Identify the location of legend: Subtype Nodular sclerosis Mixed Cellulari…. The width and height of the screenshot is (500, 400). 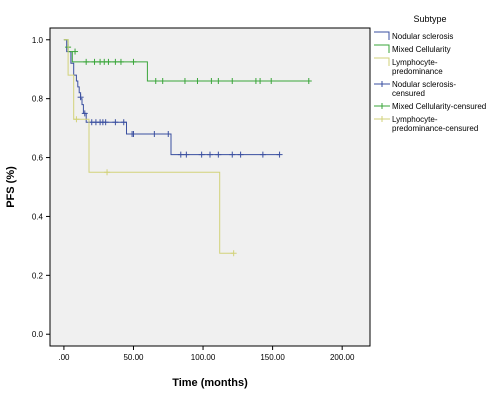
(430, 73).